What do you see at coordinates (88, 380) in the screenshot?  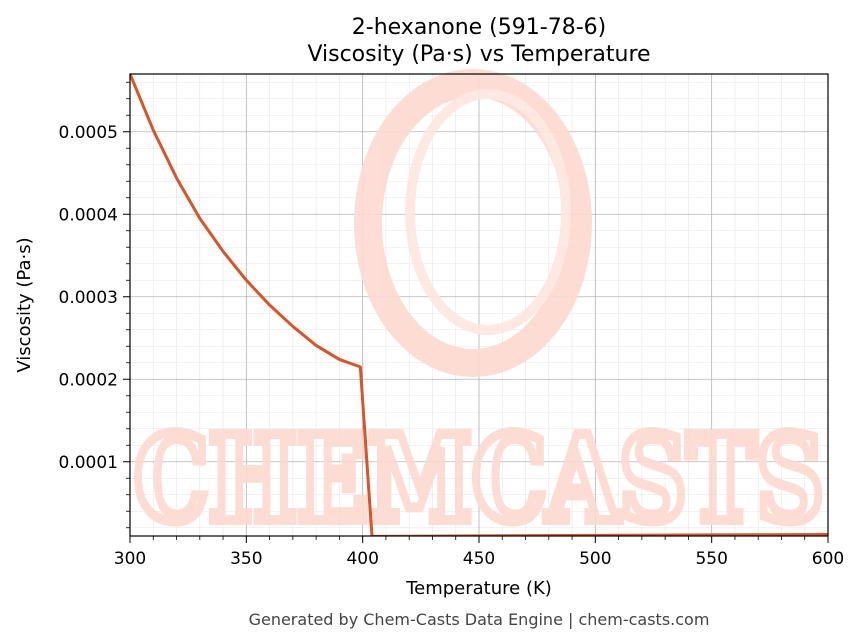 I see `y-tick-label: 0.0002` at bounding box center [88, 380].